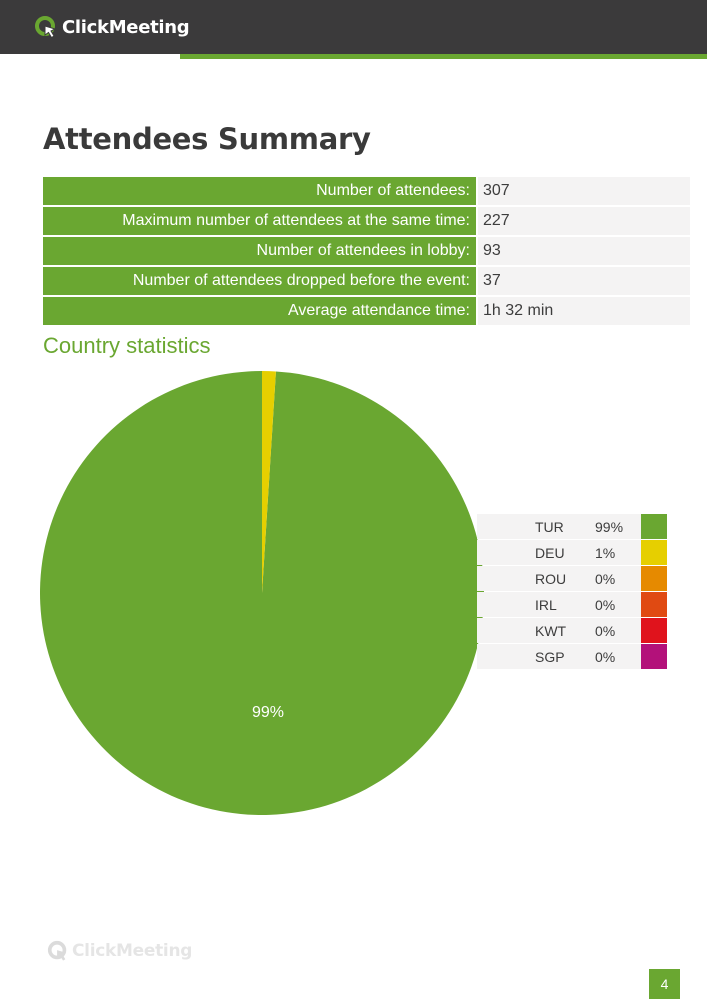 The width and height of the screenshot is (707, 1000). Describe the element at coordinates (46, 27) in the screenshot. I see `clickmeeting-logo-icon` at that location.